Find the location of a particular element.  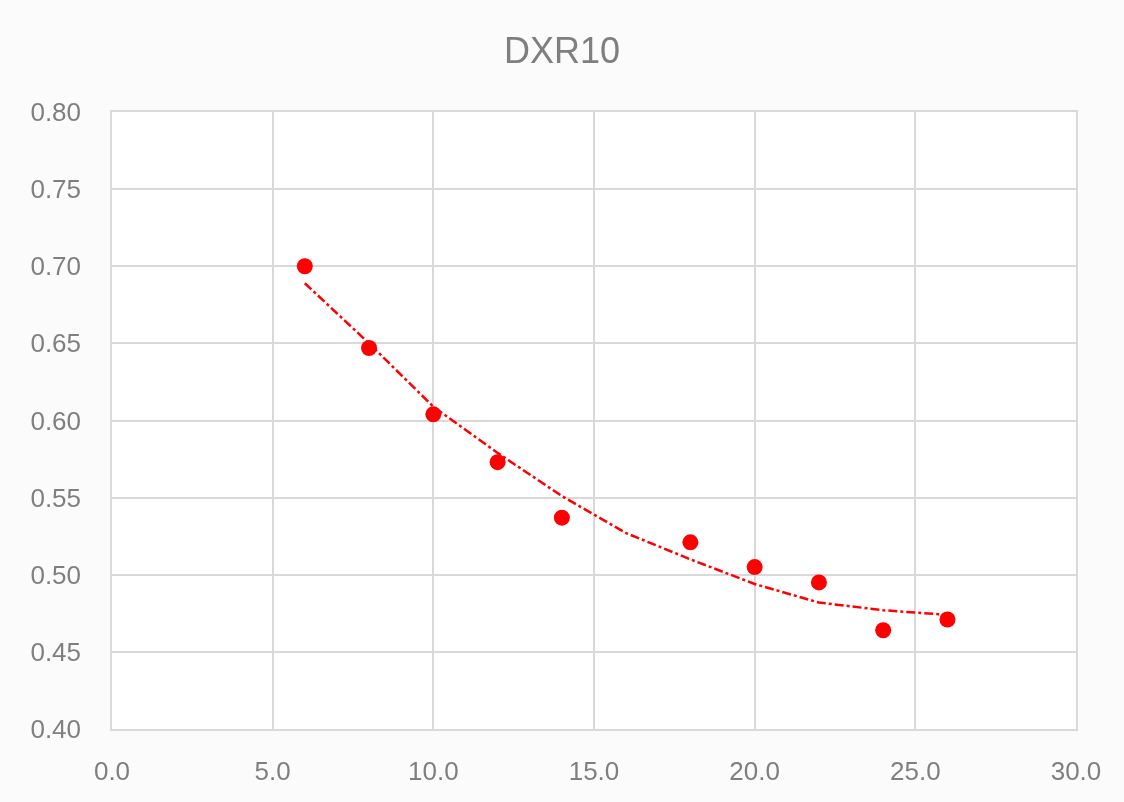

x-tick-label: 5.0 is located at coordinates (272, 770).